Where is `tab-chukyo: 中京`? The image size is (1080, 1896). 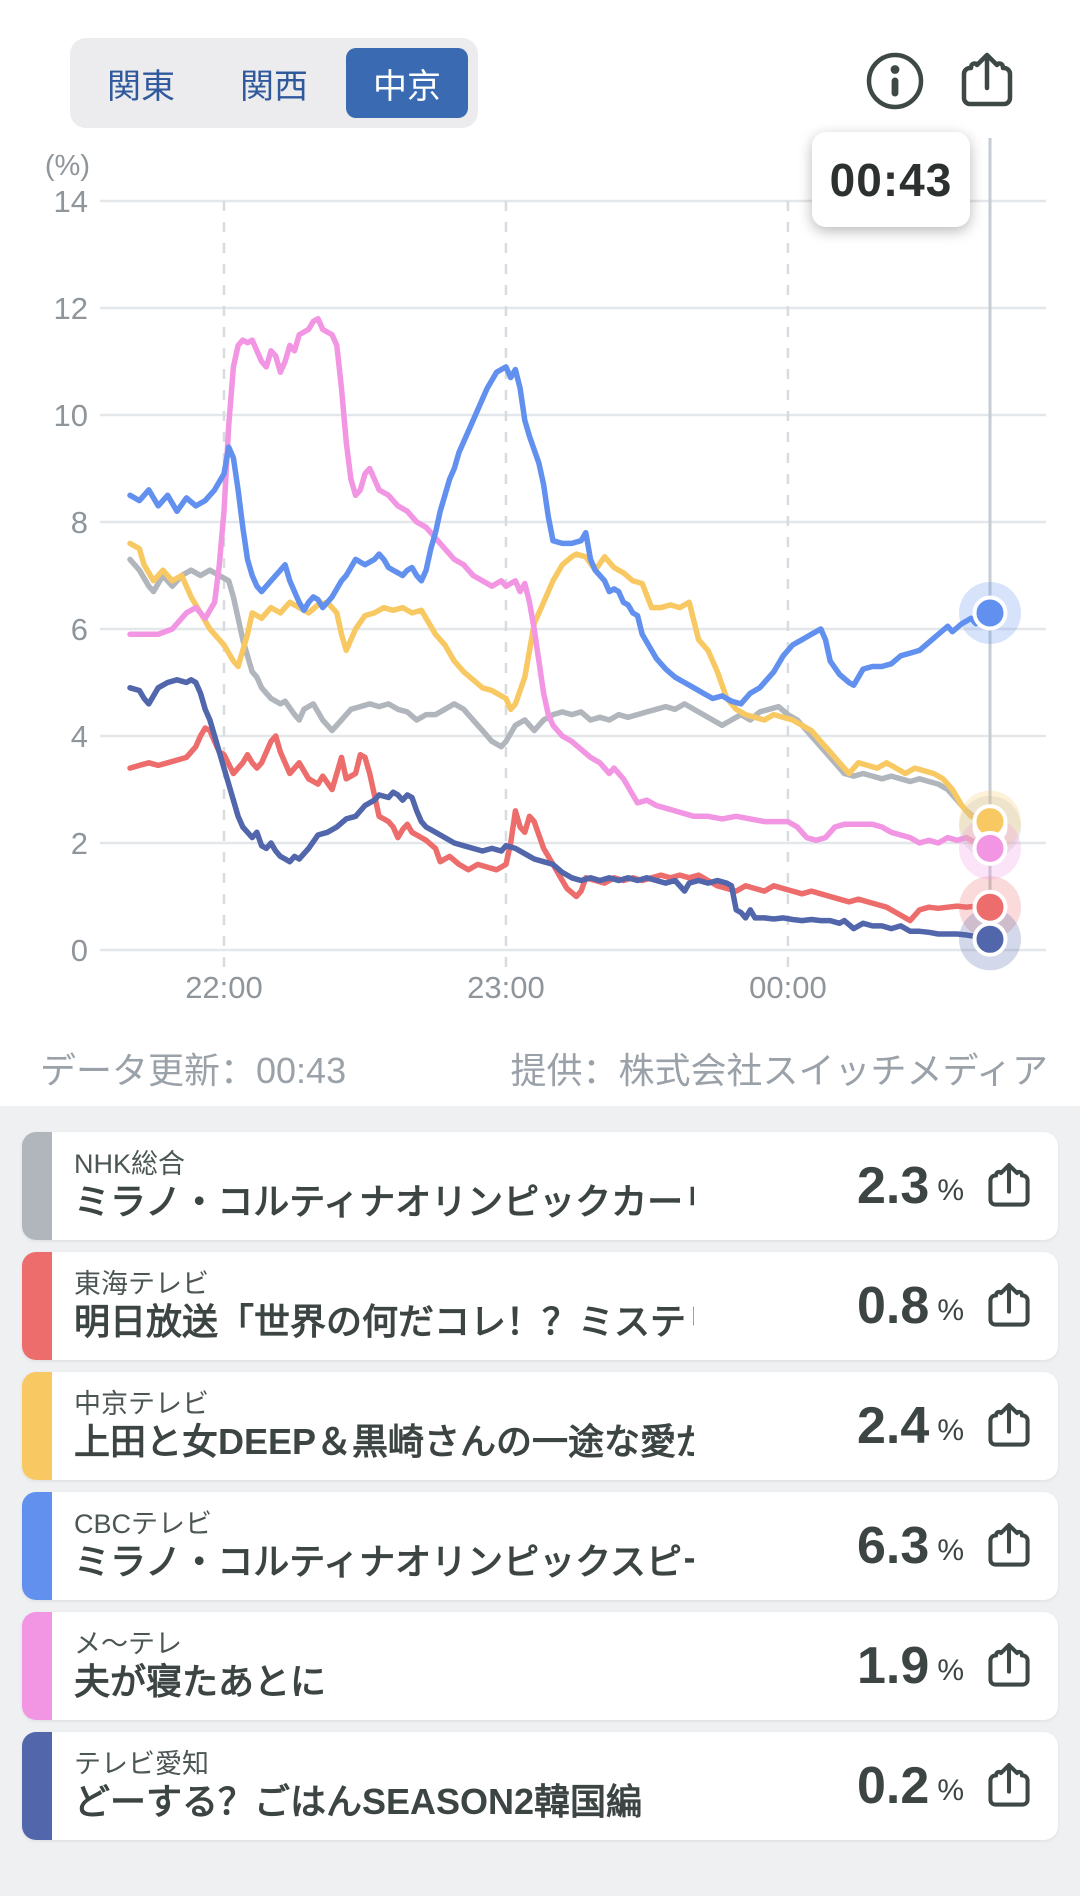 tab-chukyo: 中京 is located at coordinates (407, 83).